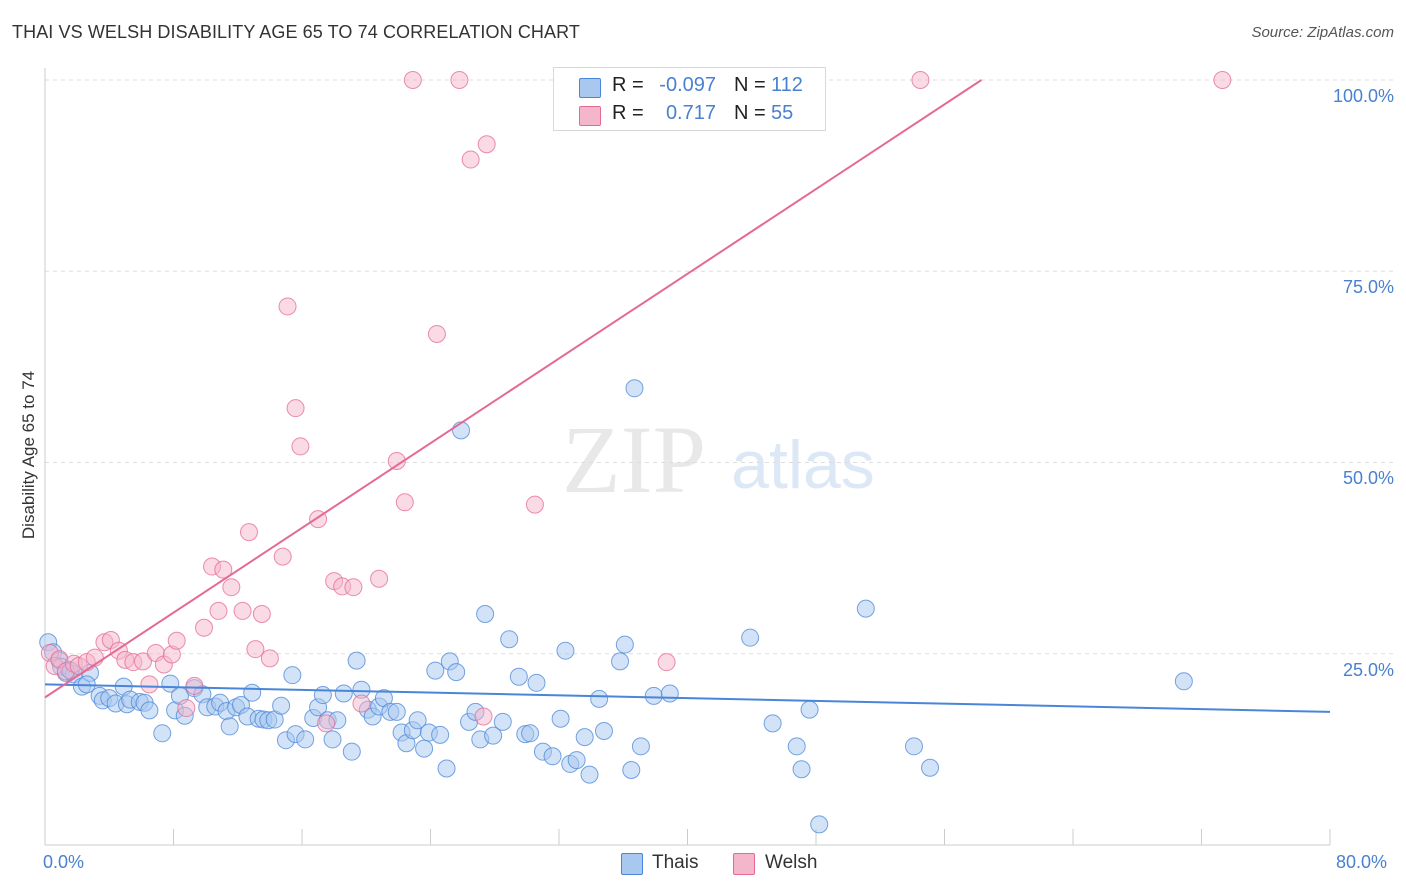 Image resolution: width=1406 pixels, height=892 pixels. Describe the element at coordinates (687, 698) in the screenshot. I see `thai-trend-line` at that location.